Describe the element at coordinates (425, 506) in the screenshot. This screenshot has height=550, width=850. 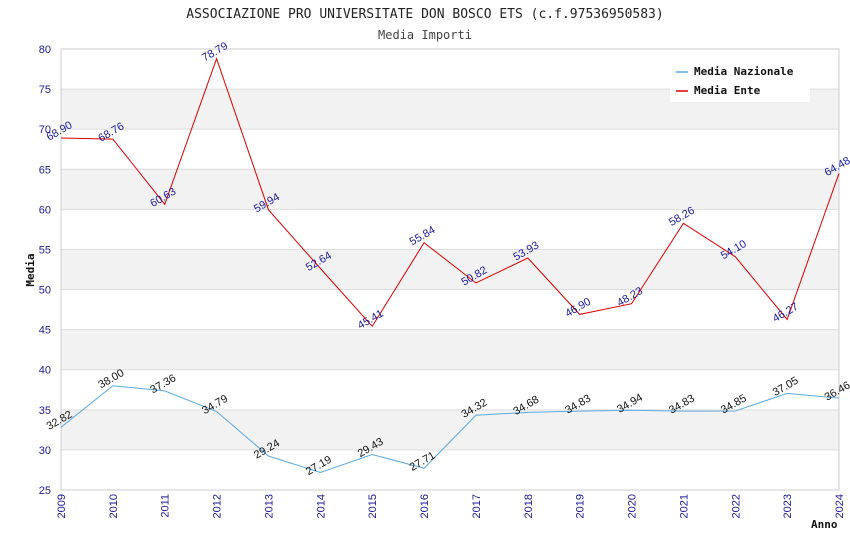
I see `x-tick-label: 2016` at that location.